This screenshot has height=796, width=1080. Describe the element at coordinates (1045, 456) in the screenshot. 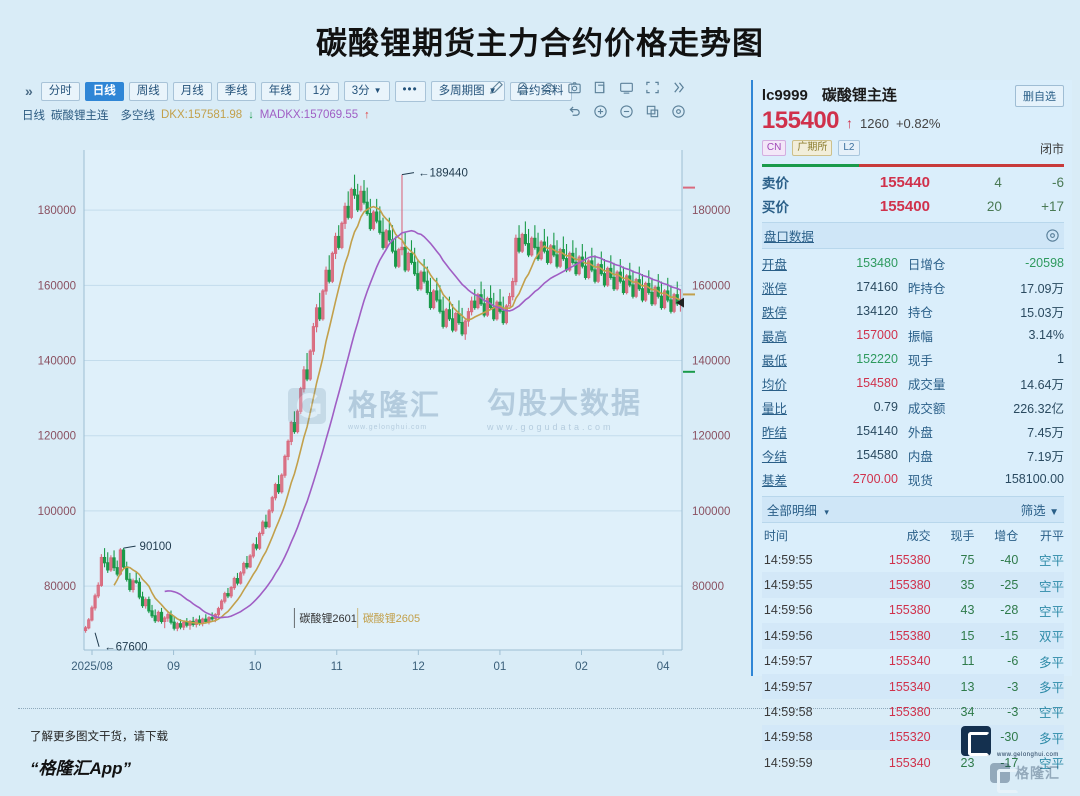

I see `stat-value-2: 7.19万` at that location.